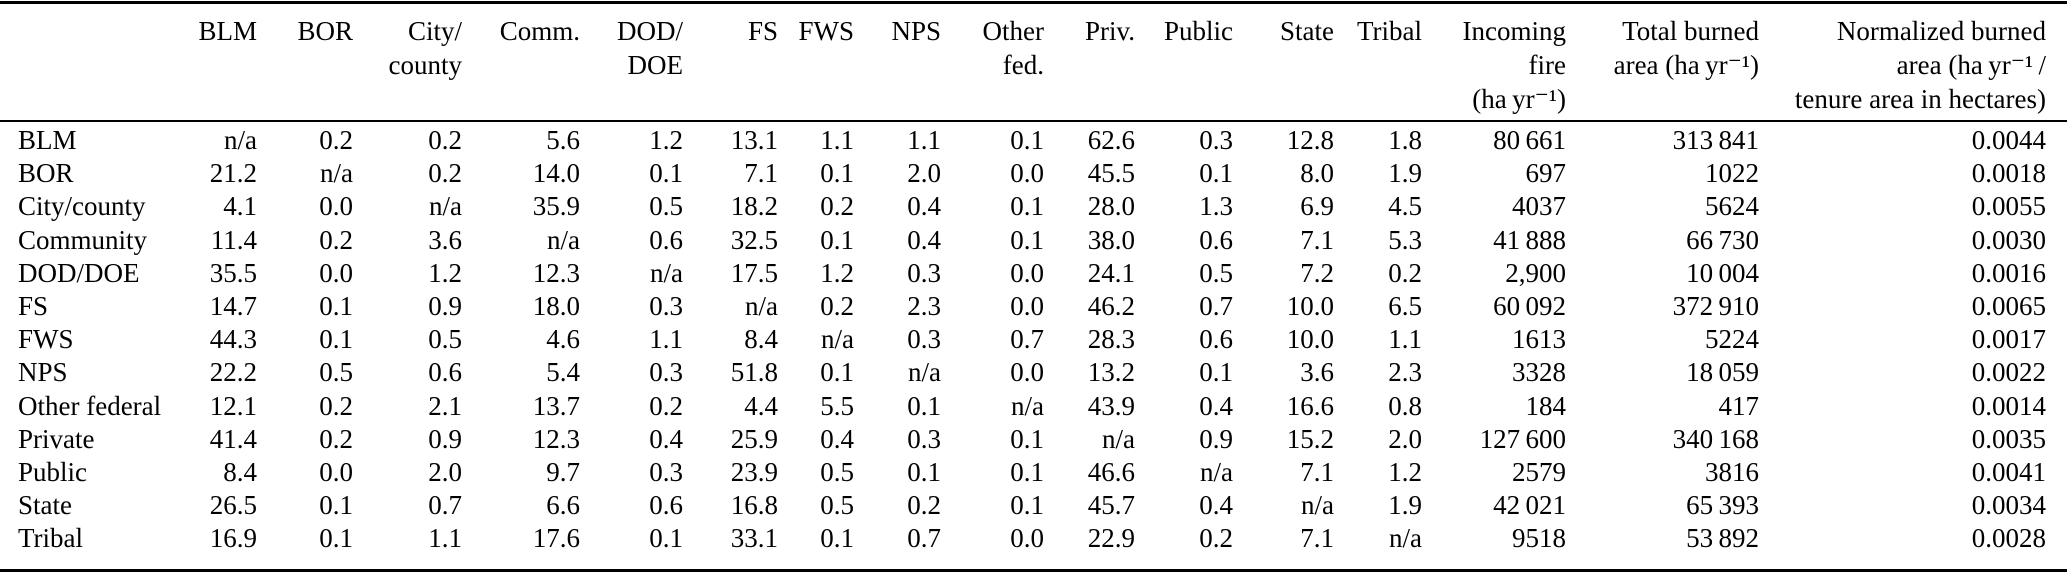 This screenshot has height=576, width=2067. Describe the element at coordinates (1111, 206) in the screenshot. I see `table-cell-priv: 28.0` at that location.